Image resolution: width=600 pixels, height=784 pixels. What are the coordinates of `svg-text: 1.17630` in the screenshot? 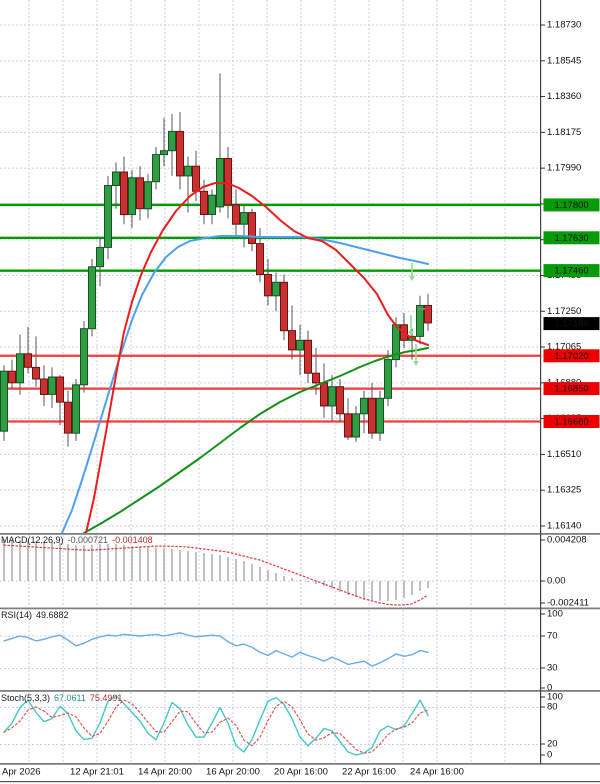 It's located at (571, 238).